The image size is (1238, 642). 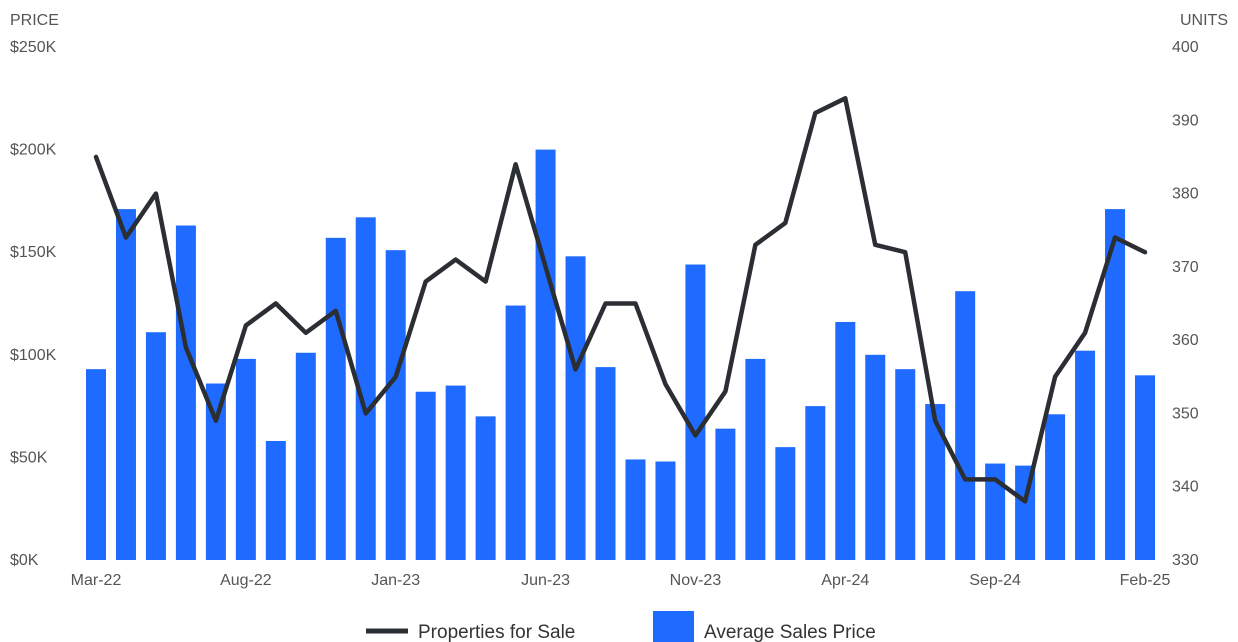 I want to click on right-tick-label: 340, so click(x=1185, y=487).